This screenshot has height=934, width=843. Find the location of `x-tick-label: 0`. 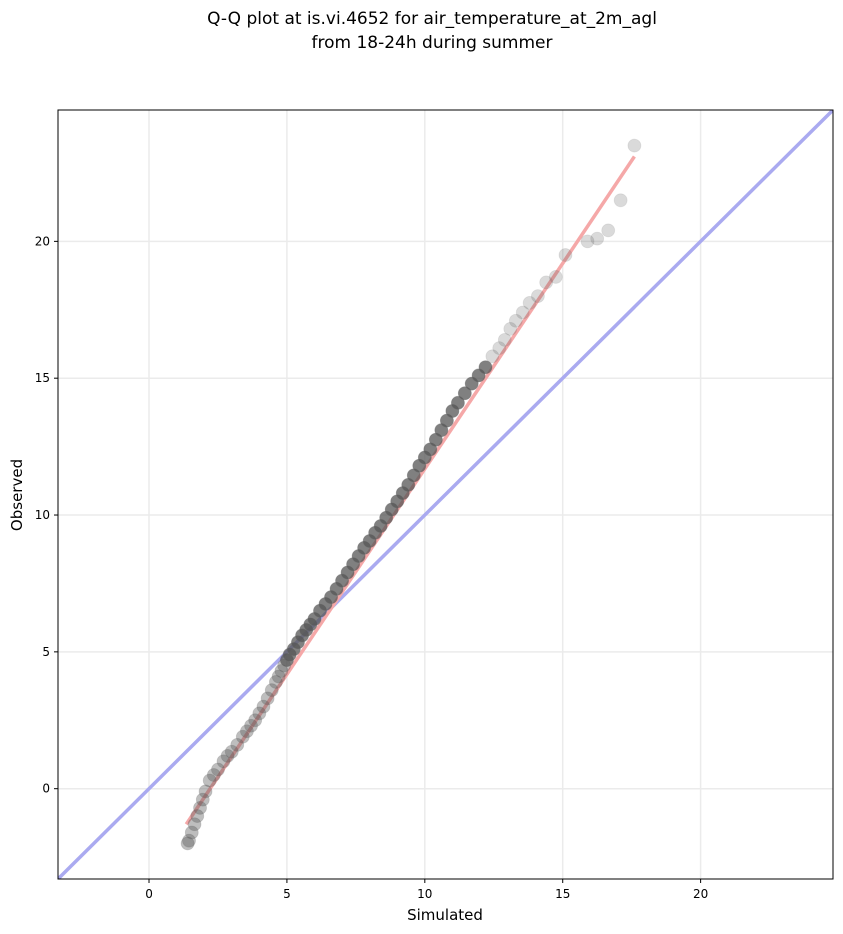

x-tick-label: 0 is located at coordinates (149, 894).